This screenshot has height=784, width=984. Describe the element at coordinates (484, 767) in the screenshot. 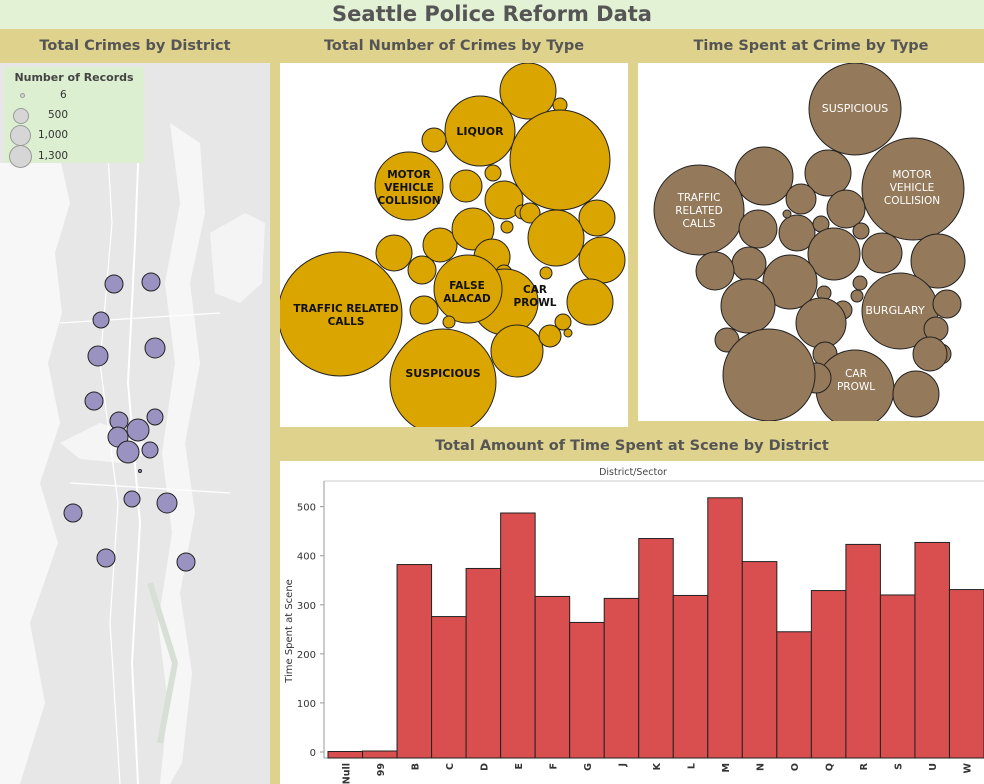

I see `x-tick-label: D` at that location.